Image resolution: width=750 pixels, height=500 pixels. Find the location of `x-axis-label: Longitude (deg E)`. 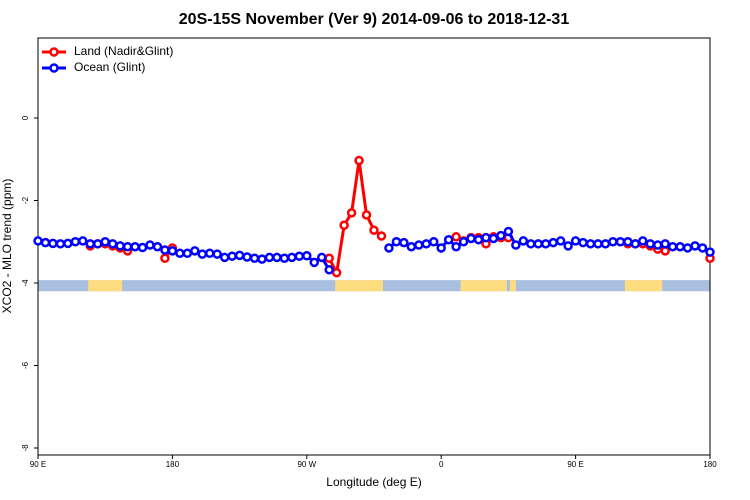

x-axis-label: Longitude (deg E) is located at coordinates (373, 482).